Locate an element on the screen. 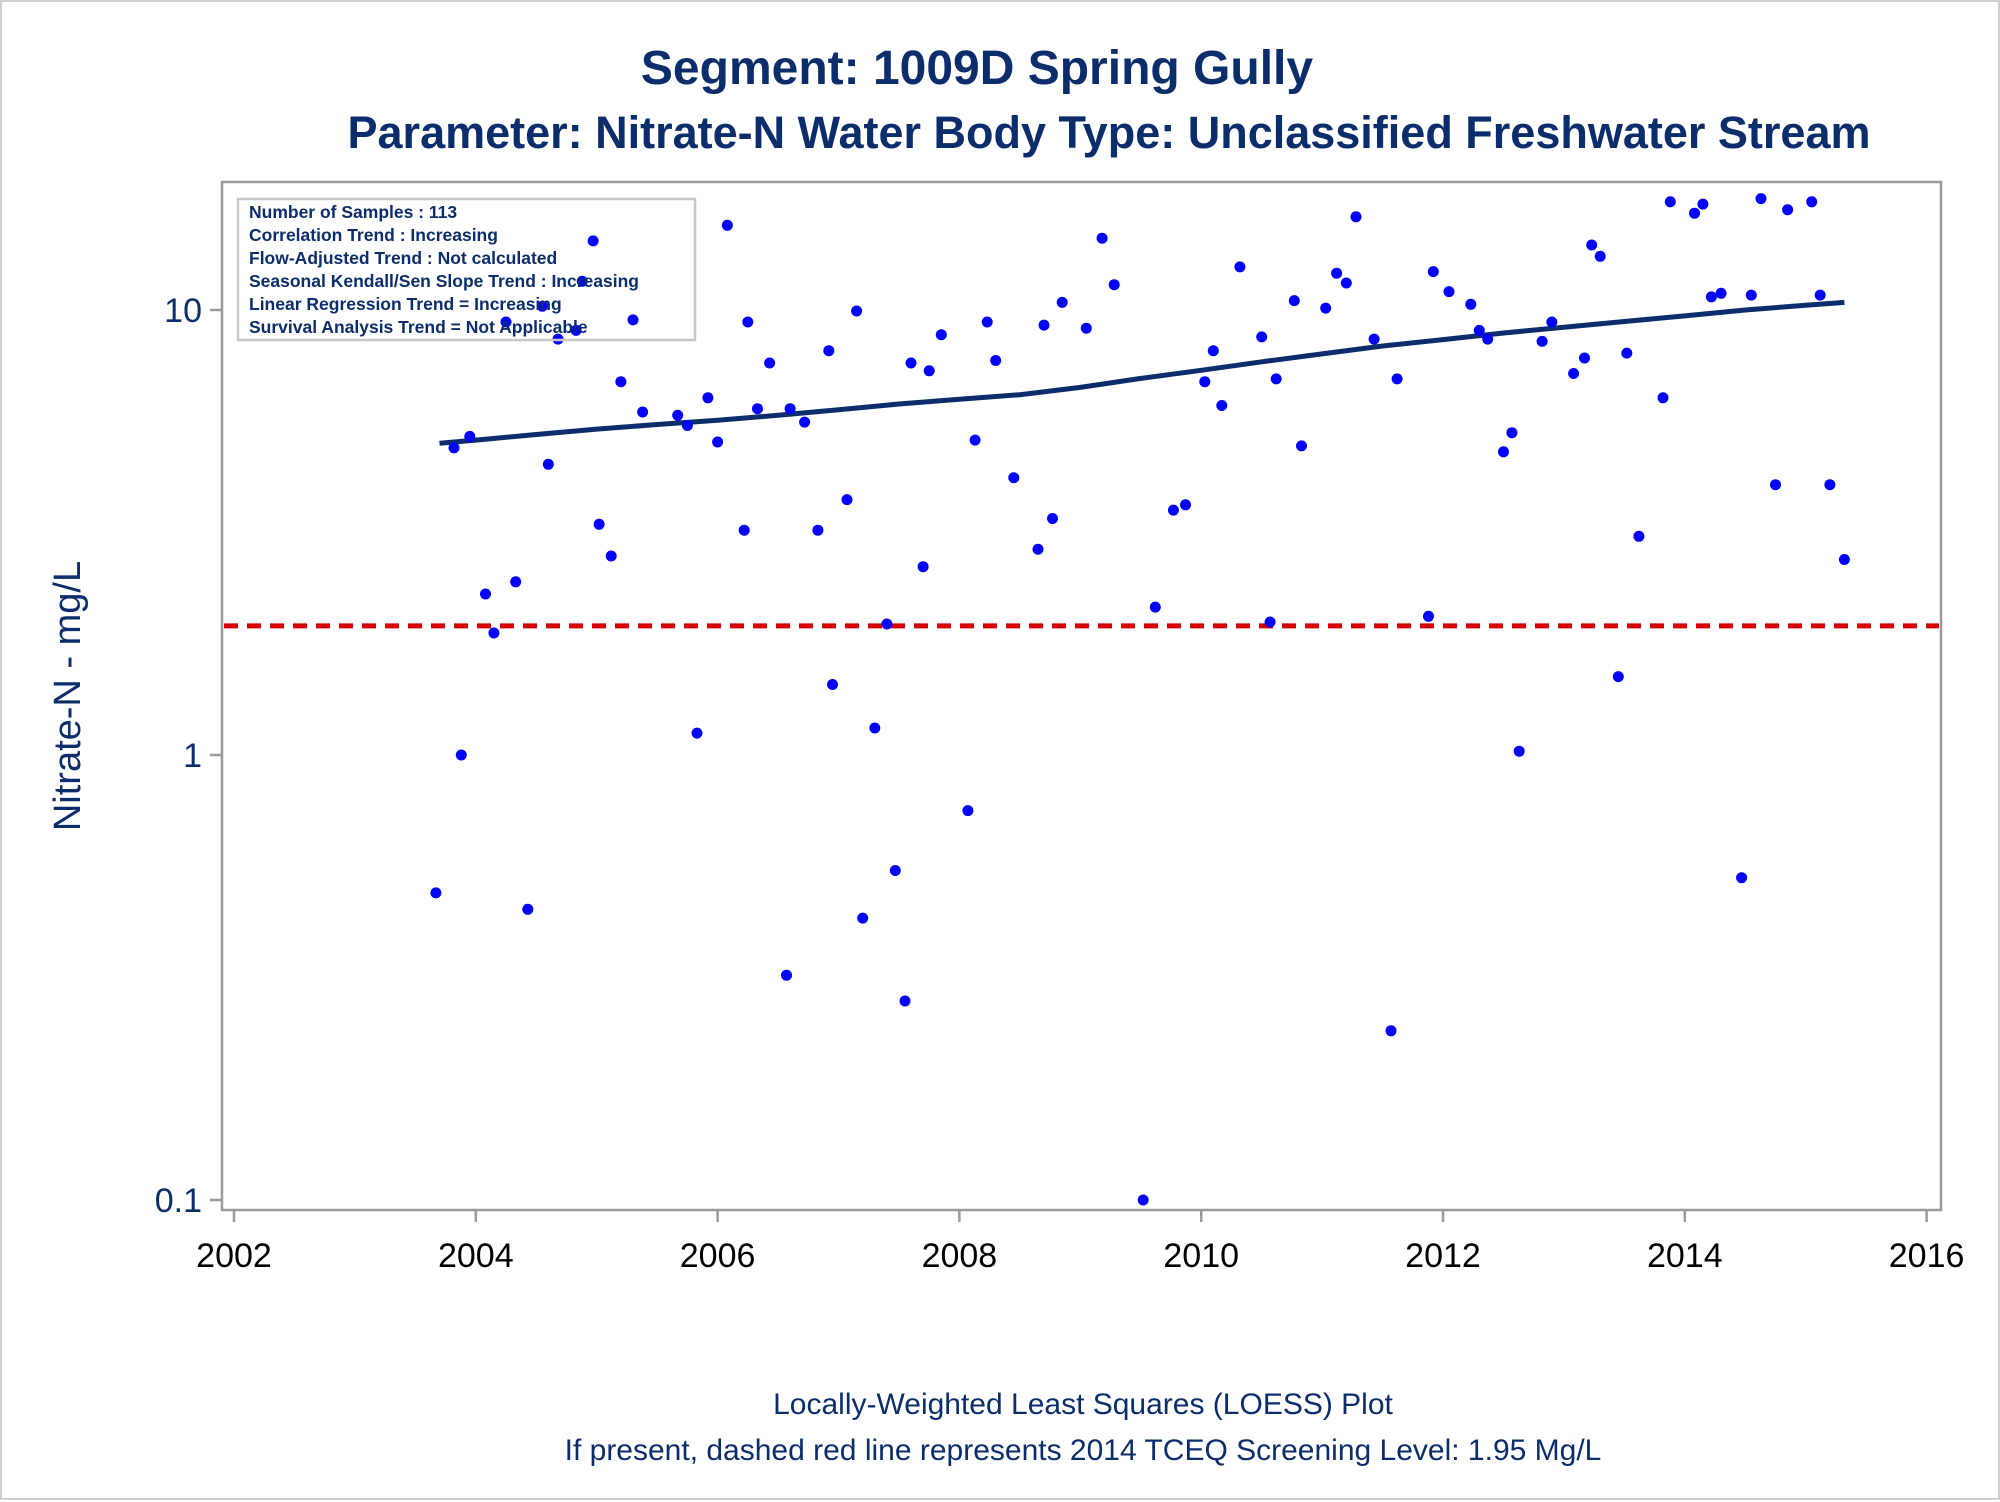 Image resolution: width=2000 pixels, height=1502 pixels. x-tick-label: 2014 is located at coordinates (1685, 1256).